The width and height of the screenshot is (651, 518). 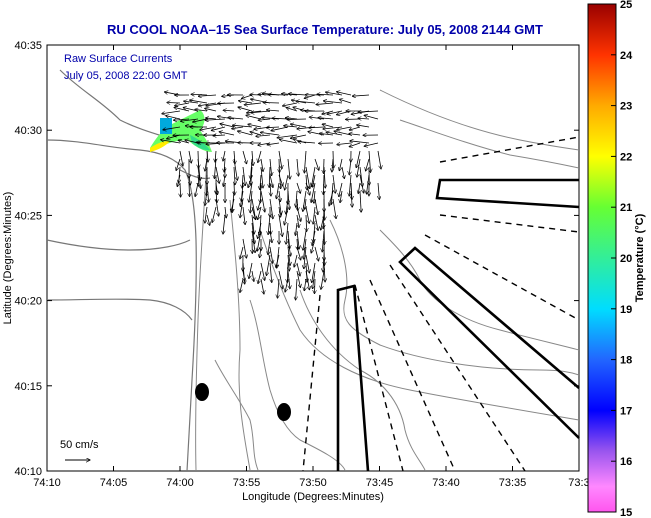 I want to click on vector-scale-label: 50 cm/s, so click(x=79, y=445).